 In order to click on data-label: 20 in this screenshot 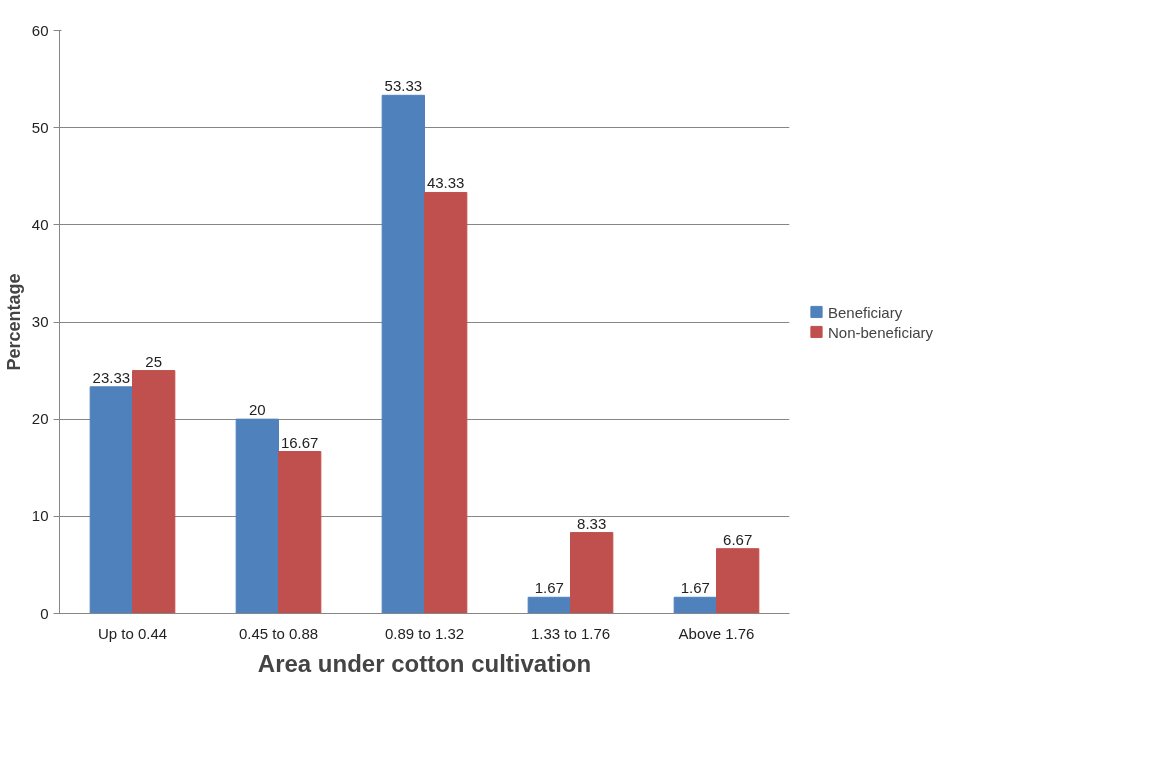, I will do `click(257, 410)`.